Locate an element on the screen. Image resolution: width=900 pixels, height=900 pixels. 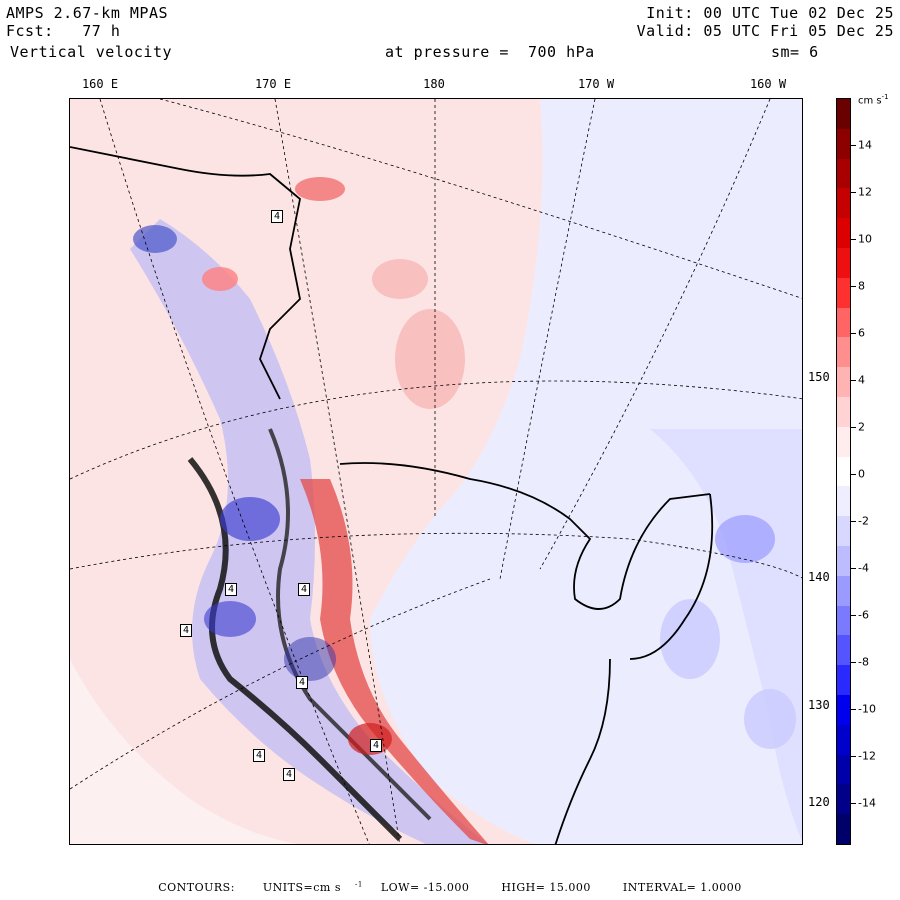
init-time: Init: 00 UTC Tue 02 Dec 25 is located at coordinates (770, 13).